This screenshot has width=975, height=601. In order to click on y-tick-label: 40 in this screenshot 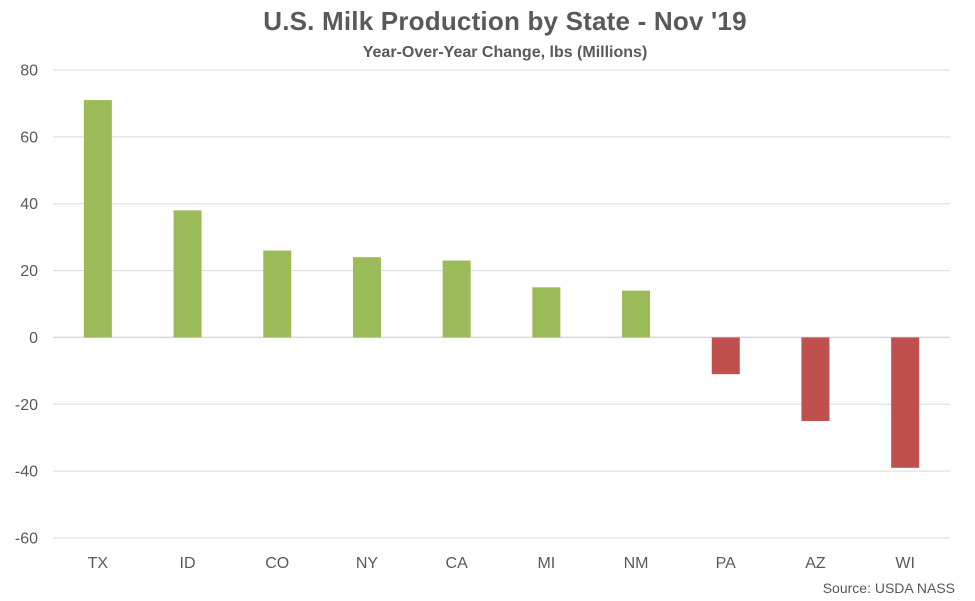, I will do `click(29, 204)`.